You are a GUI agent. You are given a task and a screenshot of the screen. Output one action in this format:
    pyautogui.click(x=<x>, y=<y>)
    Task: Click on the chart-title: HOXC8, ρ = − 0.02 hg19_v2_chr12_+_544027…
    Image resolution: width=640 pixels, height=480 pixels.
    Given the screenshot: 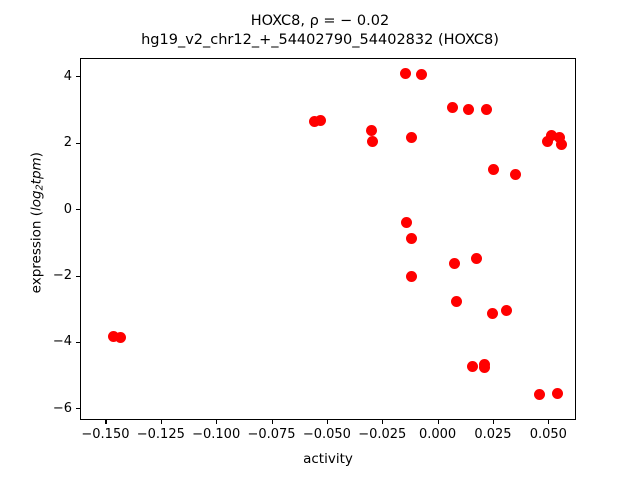 What is the action you would take?
    pyautogui.click(x=320, y=31)
    